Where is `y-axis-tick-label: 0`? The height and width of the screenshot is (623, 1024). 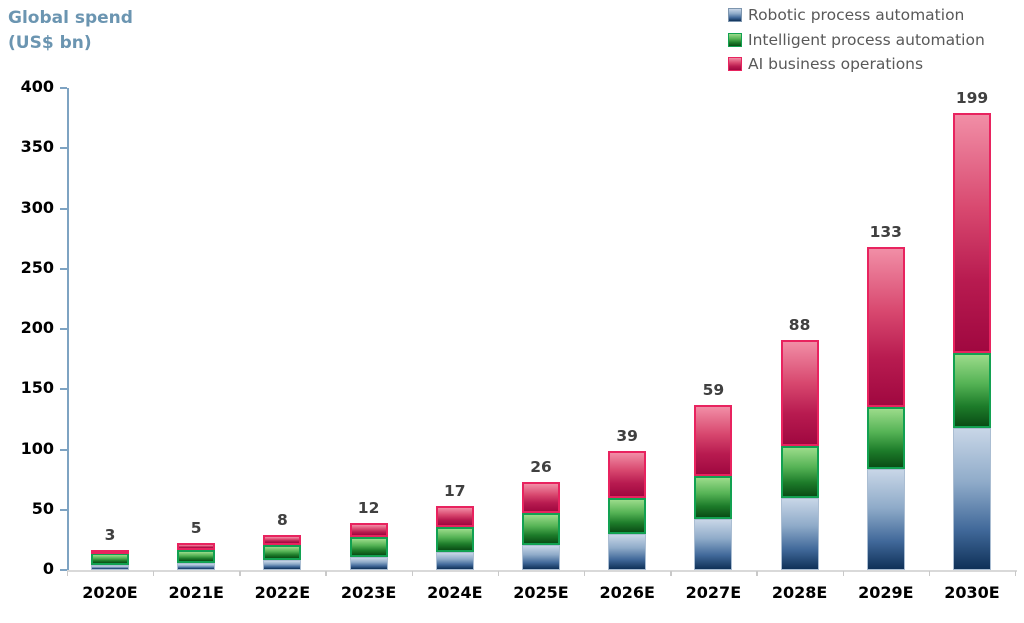 y-axis-tick-label: 0 is located at coordinates (48, 568).